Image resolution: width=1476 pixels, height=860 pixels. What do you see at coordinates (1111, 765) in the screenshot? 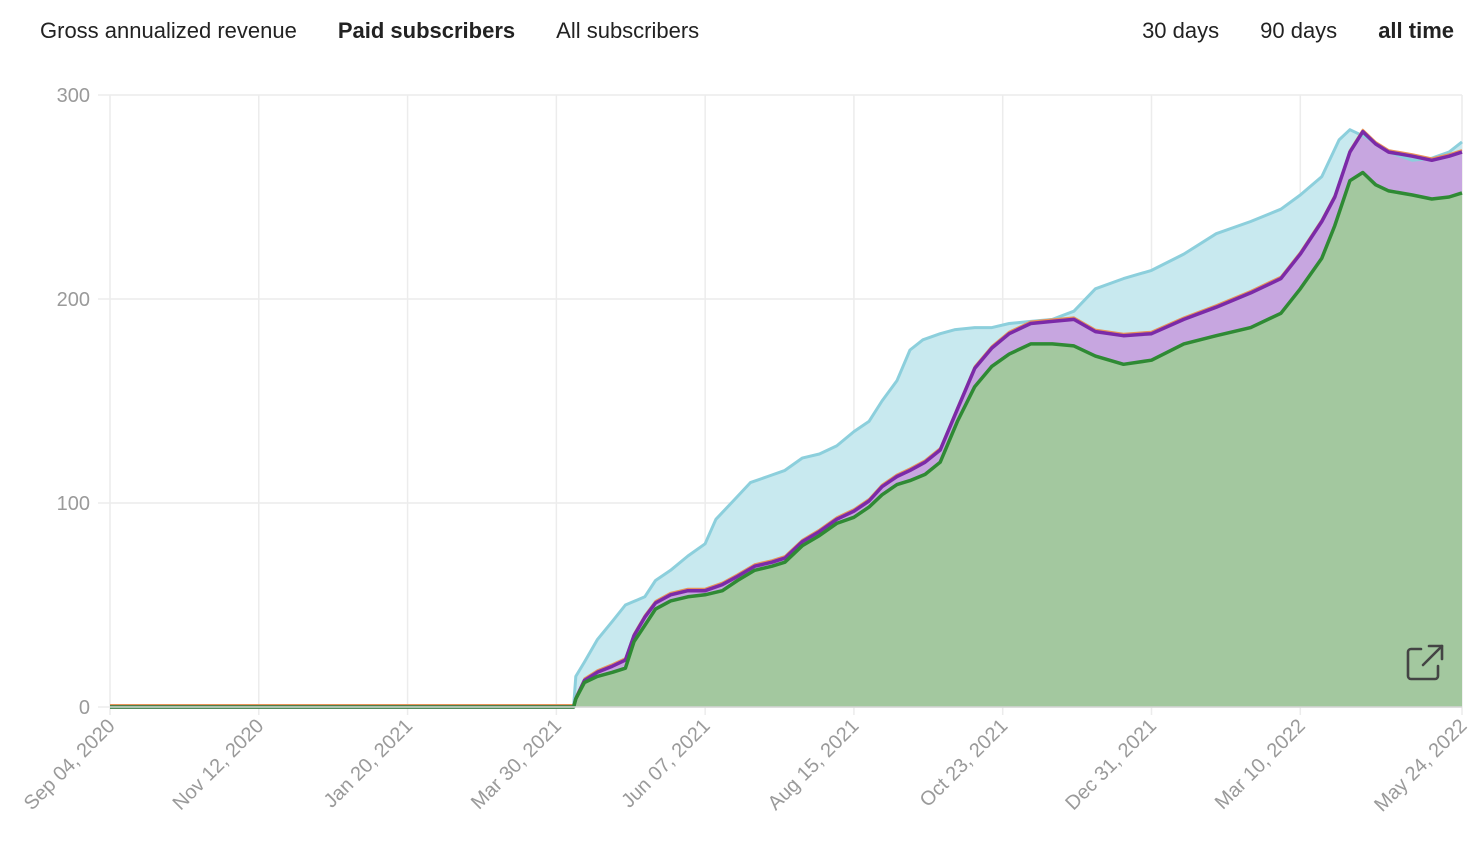
I see `x-tick-label: Dec 31, 2021` at bounding box center [1111, 765].